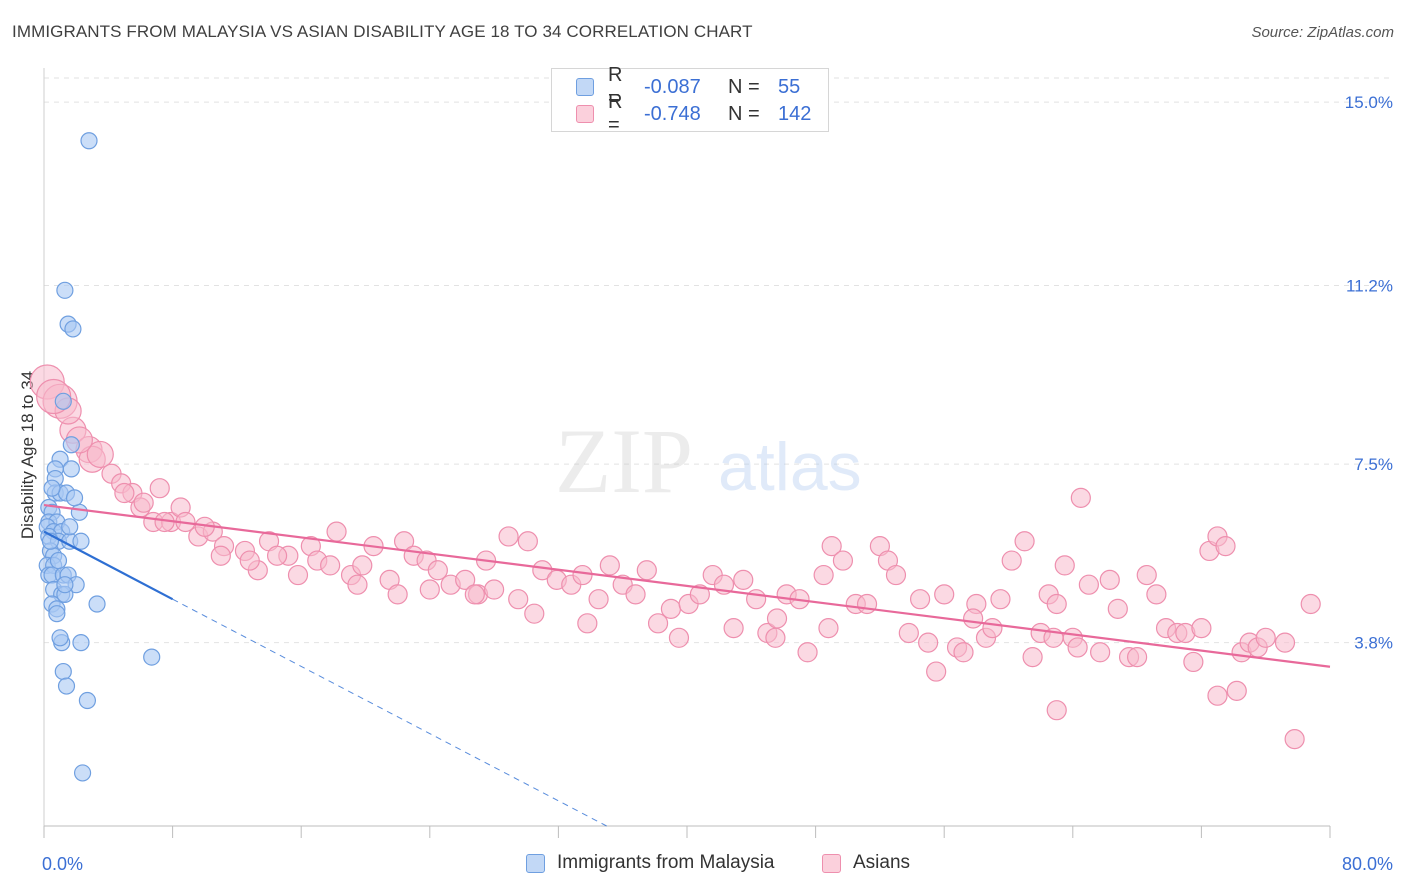  What do you see at coordinates (1373, 643) in the screenshot?
I see `y-tick-label: 3.8%` at bounding box center [1373, 643].